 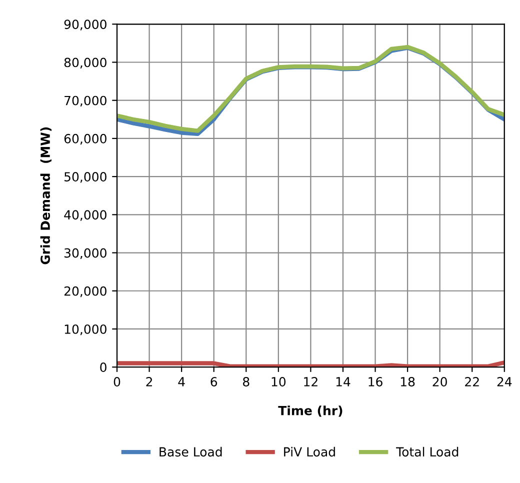 What do you see at coordinates (375, 381) in the screenshot?
I see `x-tick-label: 16` at bounding box center [375, 381].